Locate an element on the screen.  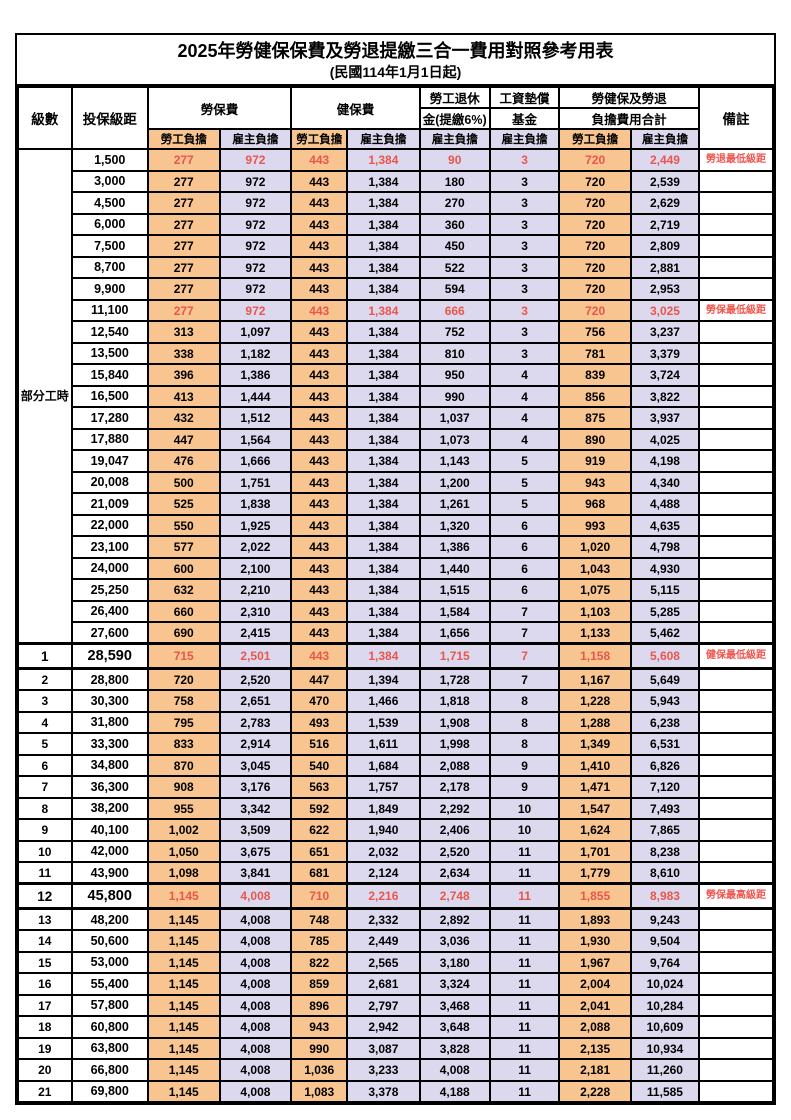
wage-fund-employer-cell: 8 is located at coordinates (524, 723).